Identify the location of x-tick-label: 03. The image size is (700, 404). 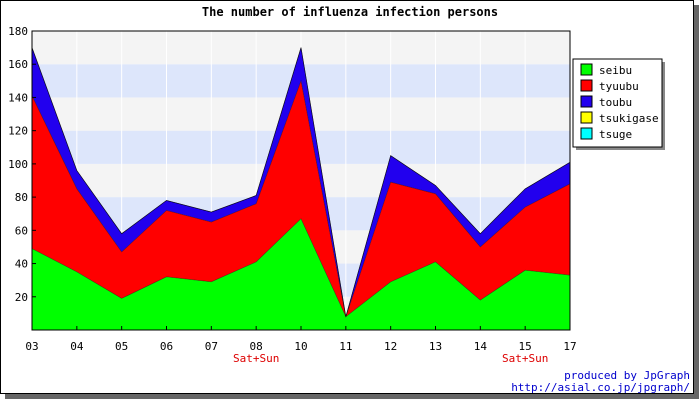
(31, 346).